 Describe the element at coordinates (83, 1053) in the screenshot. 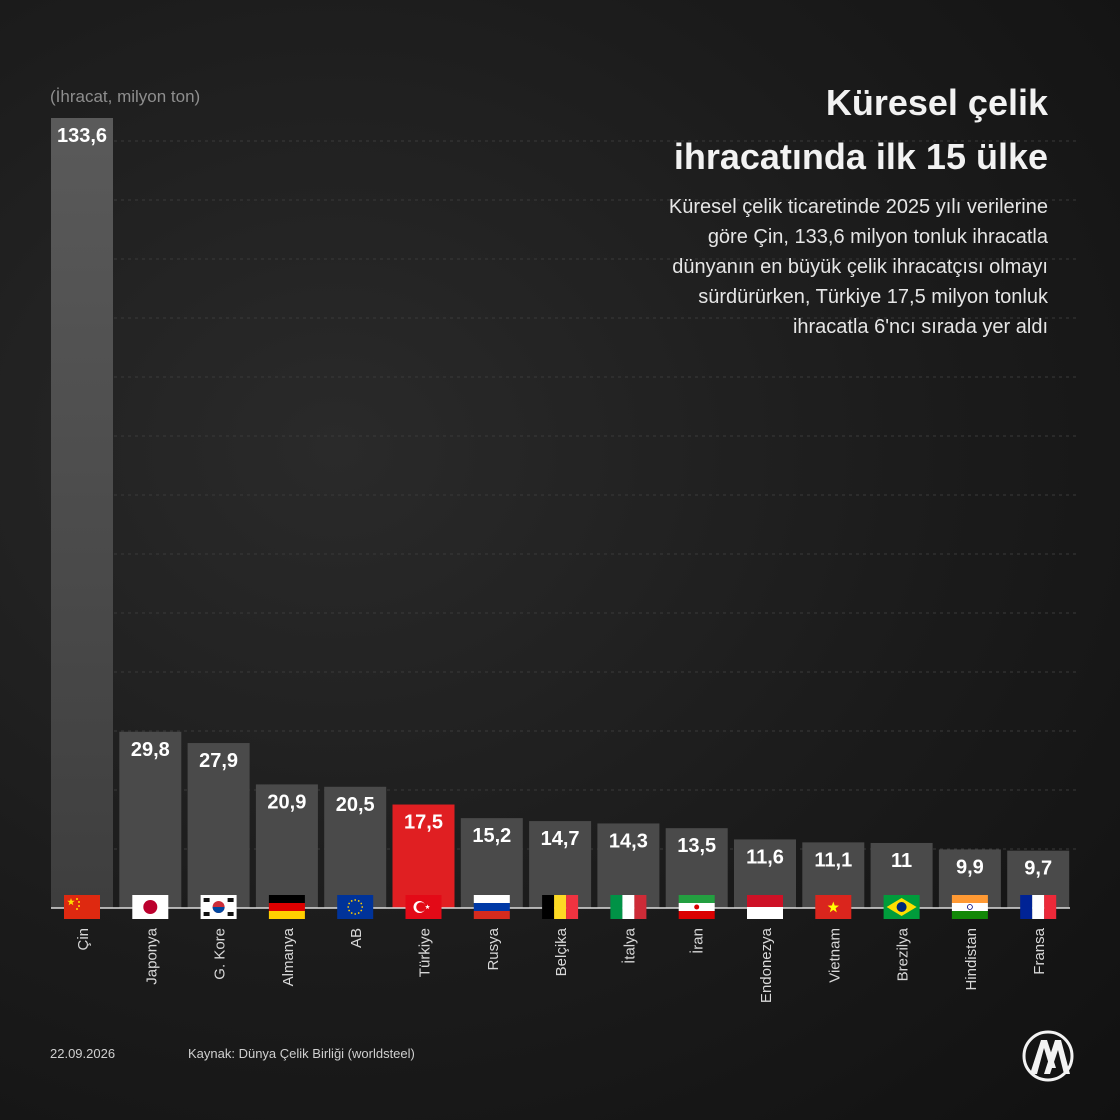

I see `publish-date: 22.09.2026` at that location.